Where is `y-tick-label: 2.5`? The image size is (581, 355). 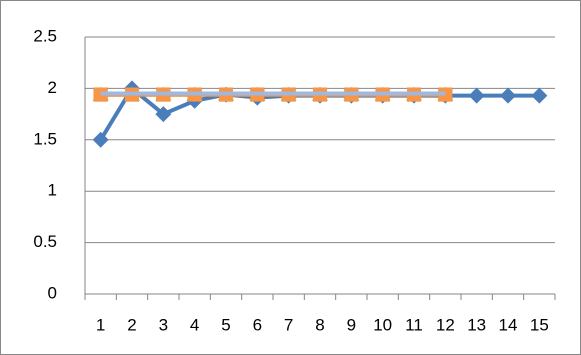
y-tick-label: 2.5 is located at coordinates (45, 35).